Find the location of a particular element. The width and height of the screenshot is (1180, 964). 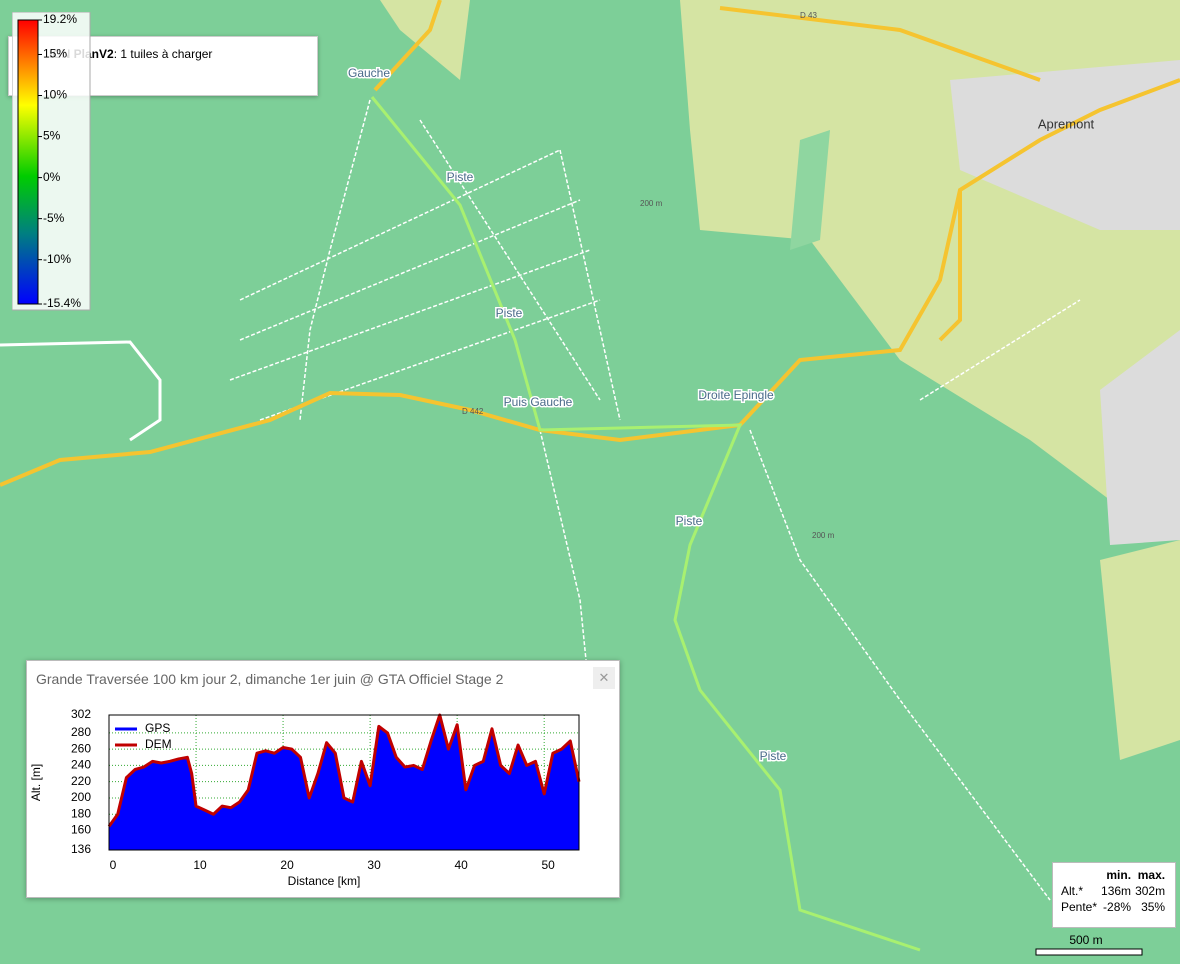

map-label: Droite Epingle is located at coordinates (736, 395).